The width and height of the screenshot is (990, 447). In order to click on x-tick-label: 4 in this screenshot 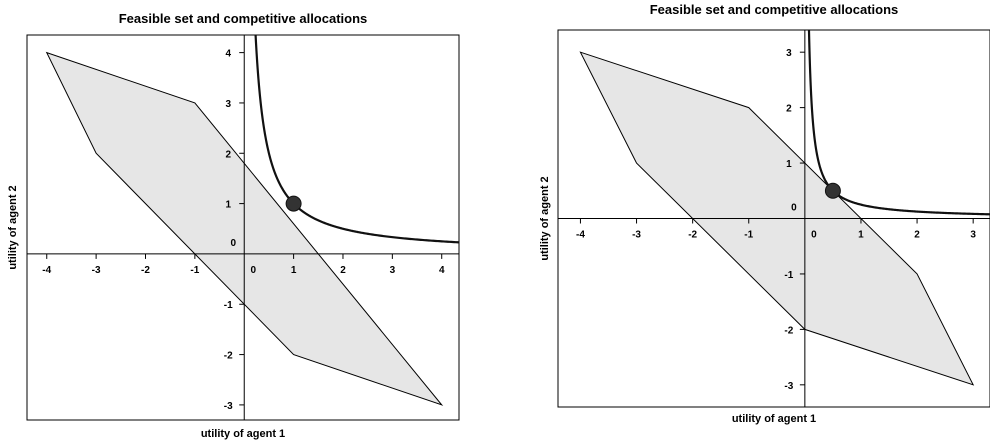, I will do `click(442, 270)`.